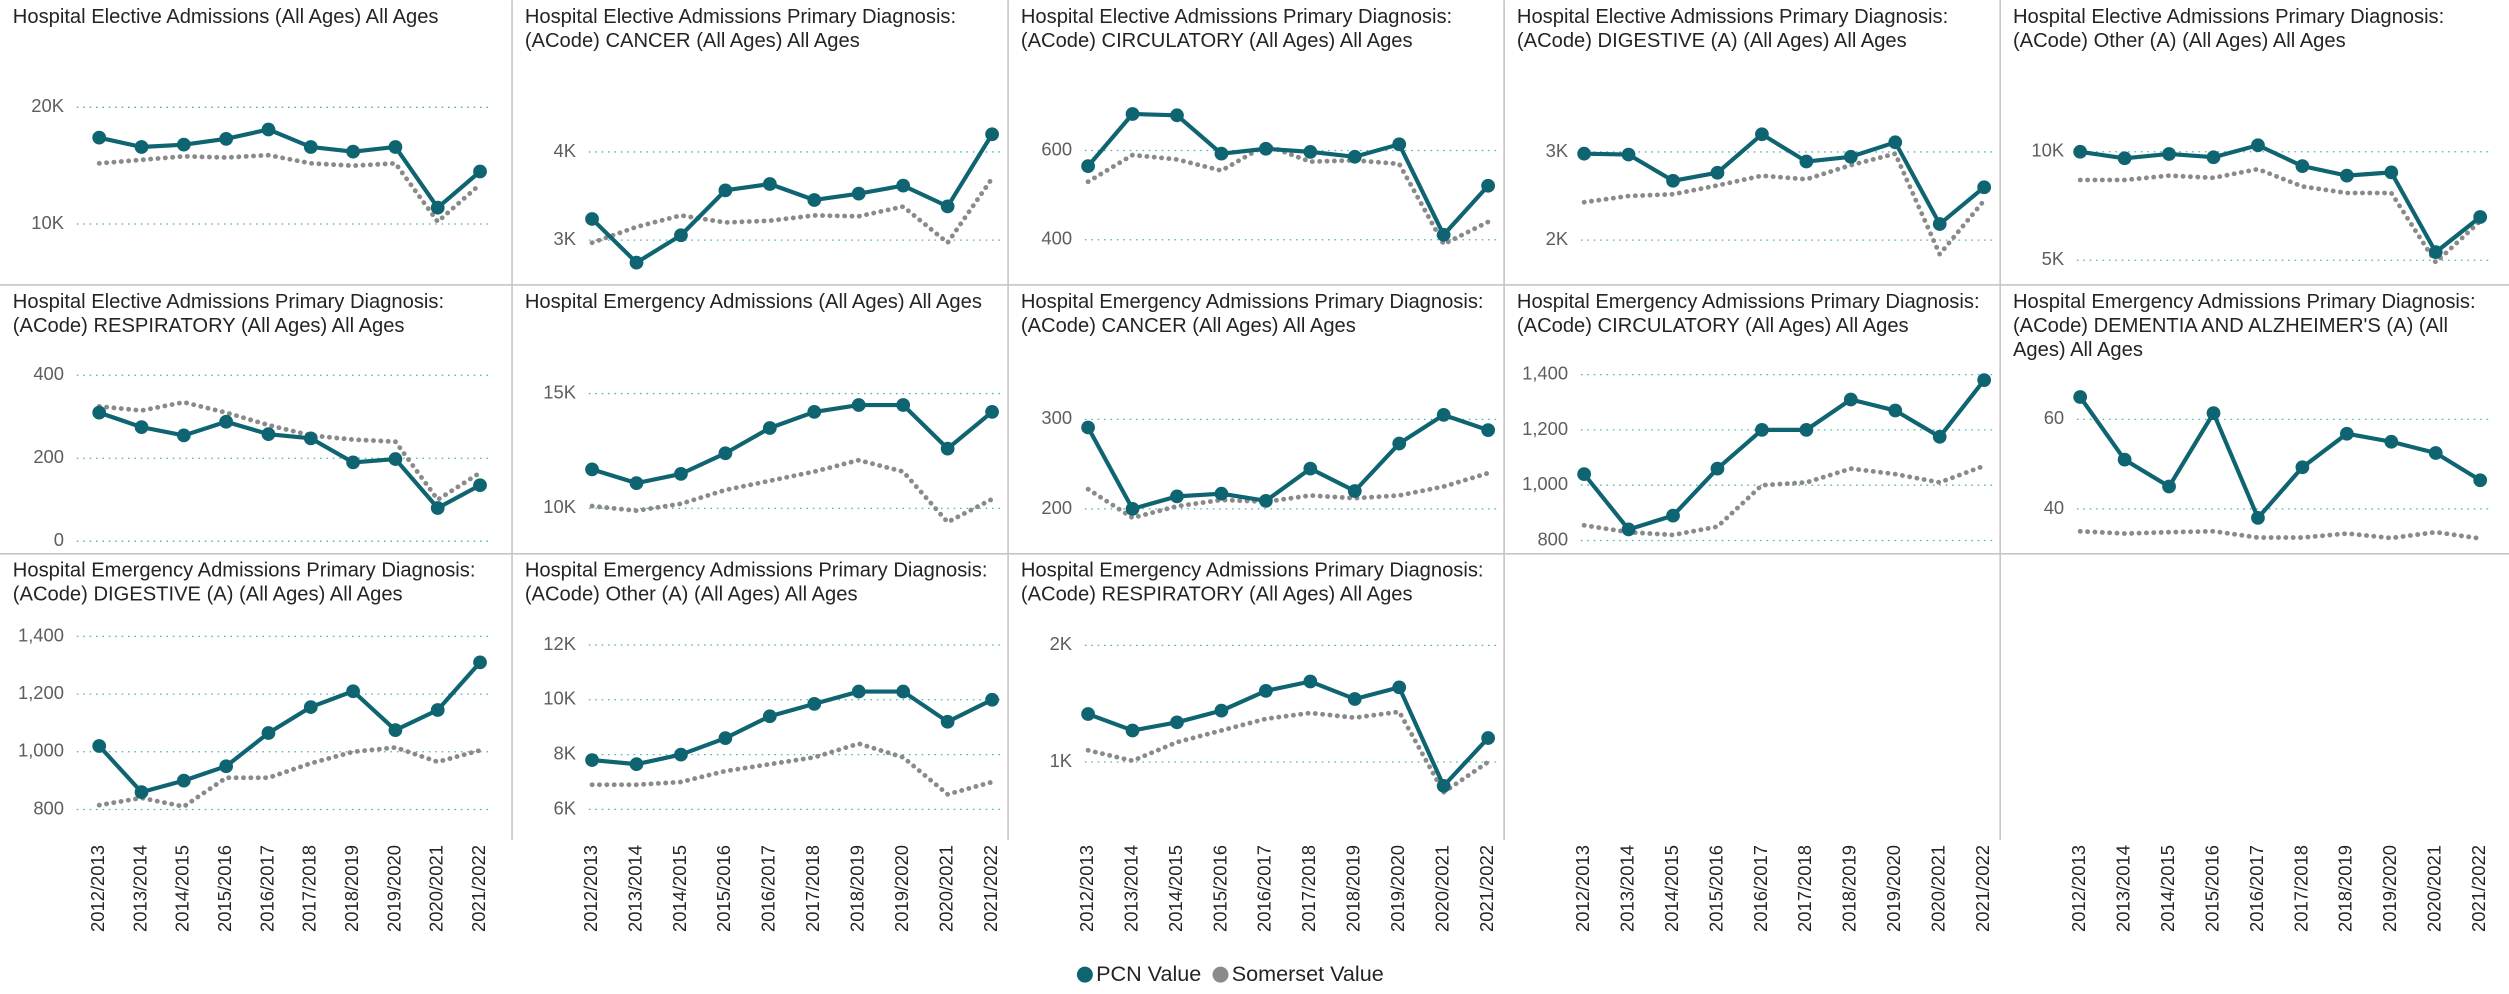 This screenshot has width=2509, height=994. Describe the element at coordinates (812, 888) in the screenshot. I see `x-tick-label: 2017/2018` at that location.